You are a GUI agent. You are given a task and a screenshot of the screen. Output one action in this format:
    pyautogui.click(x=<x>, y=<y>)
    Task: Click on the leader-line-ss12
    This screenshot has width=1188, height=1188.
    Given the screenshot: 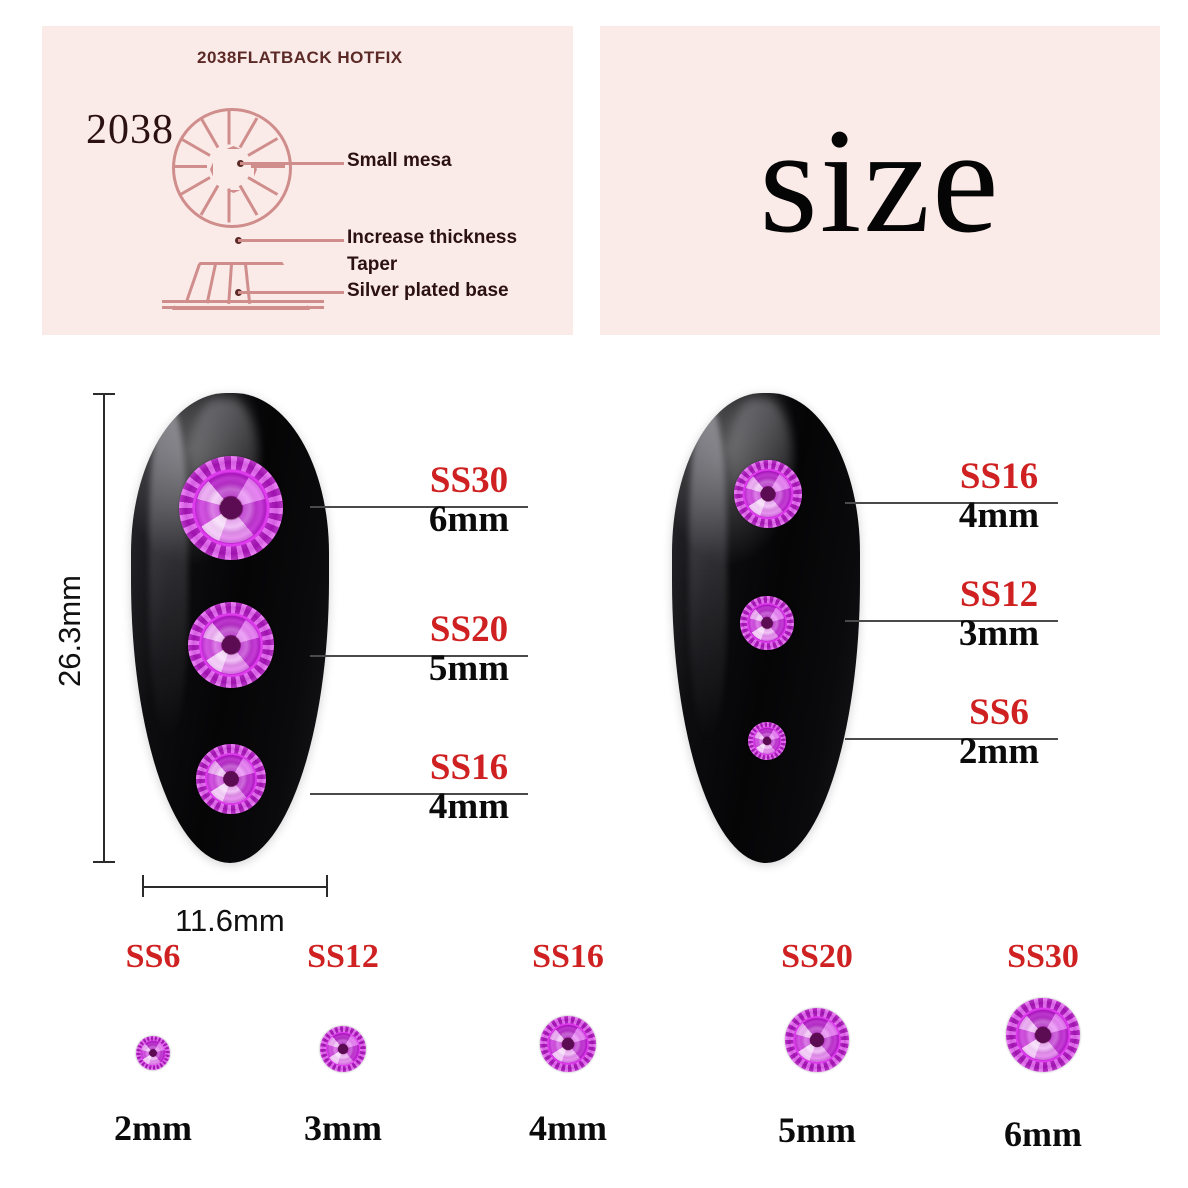 What is the action you would take?
    pyautogui.click(x=951, y=621)
    